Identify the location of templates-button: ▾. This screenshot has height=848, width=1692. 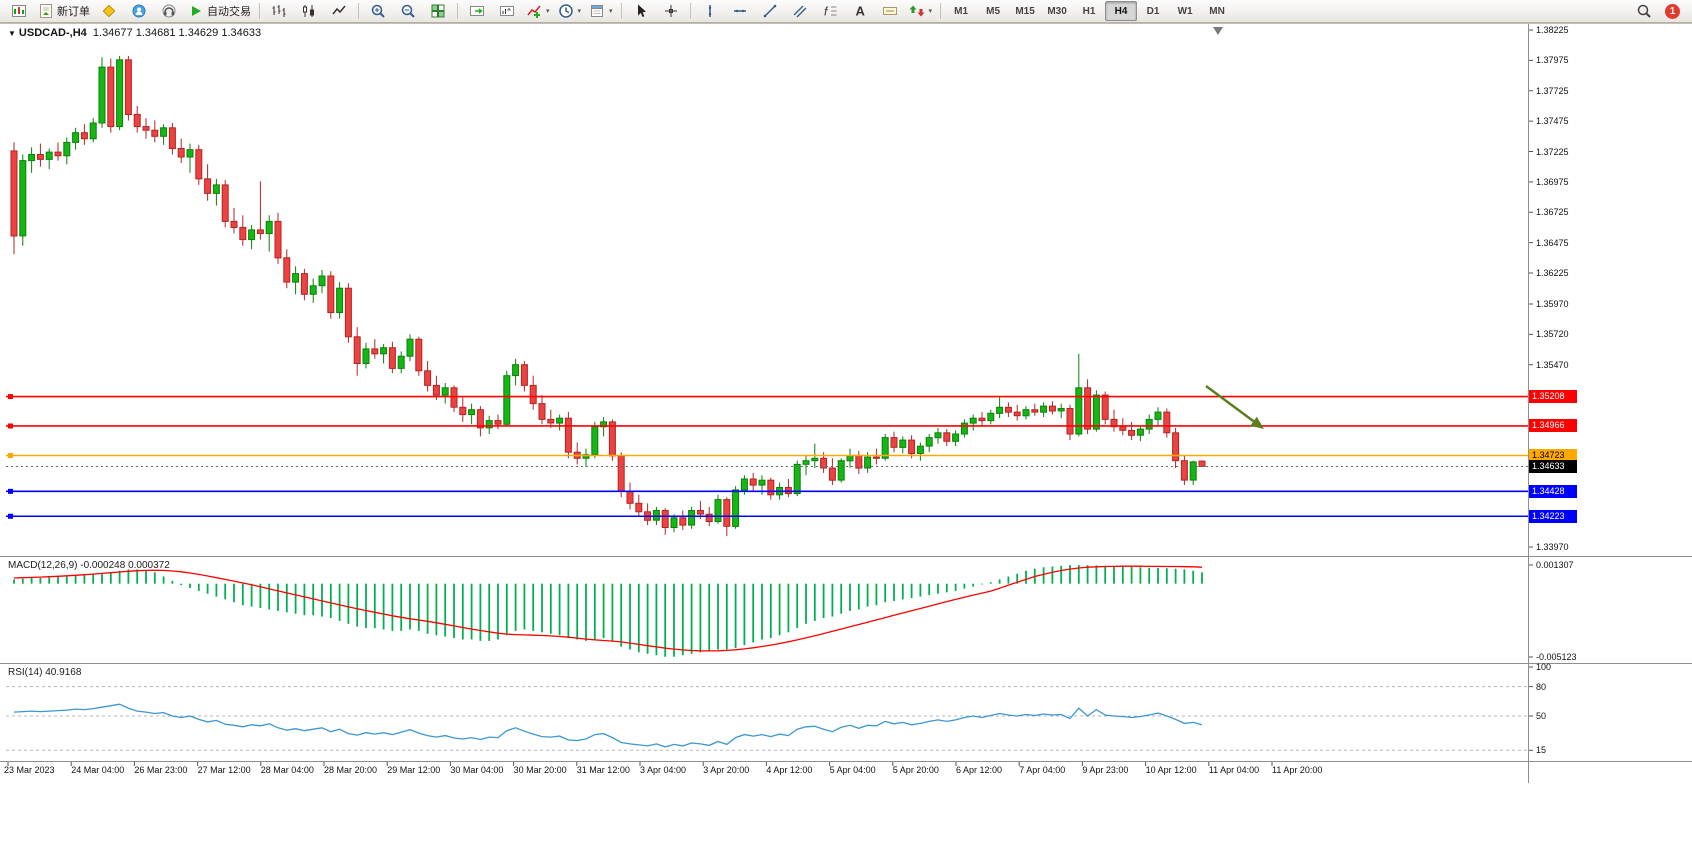
(601, 11).